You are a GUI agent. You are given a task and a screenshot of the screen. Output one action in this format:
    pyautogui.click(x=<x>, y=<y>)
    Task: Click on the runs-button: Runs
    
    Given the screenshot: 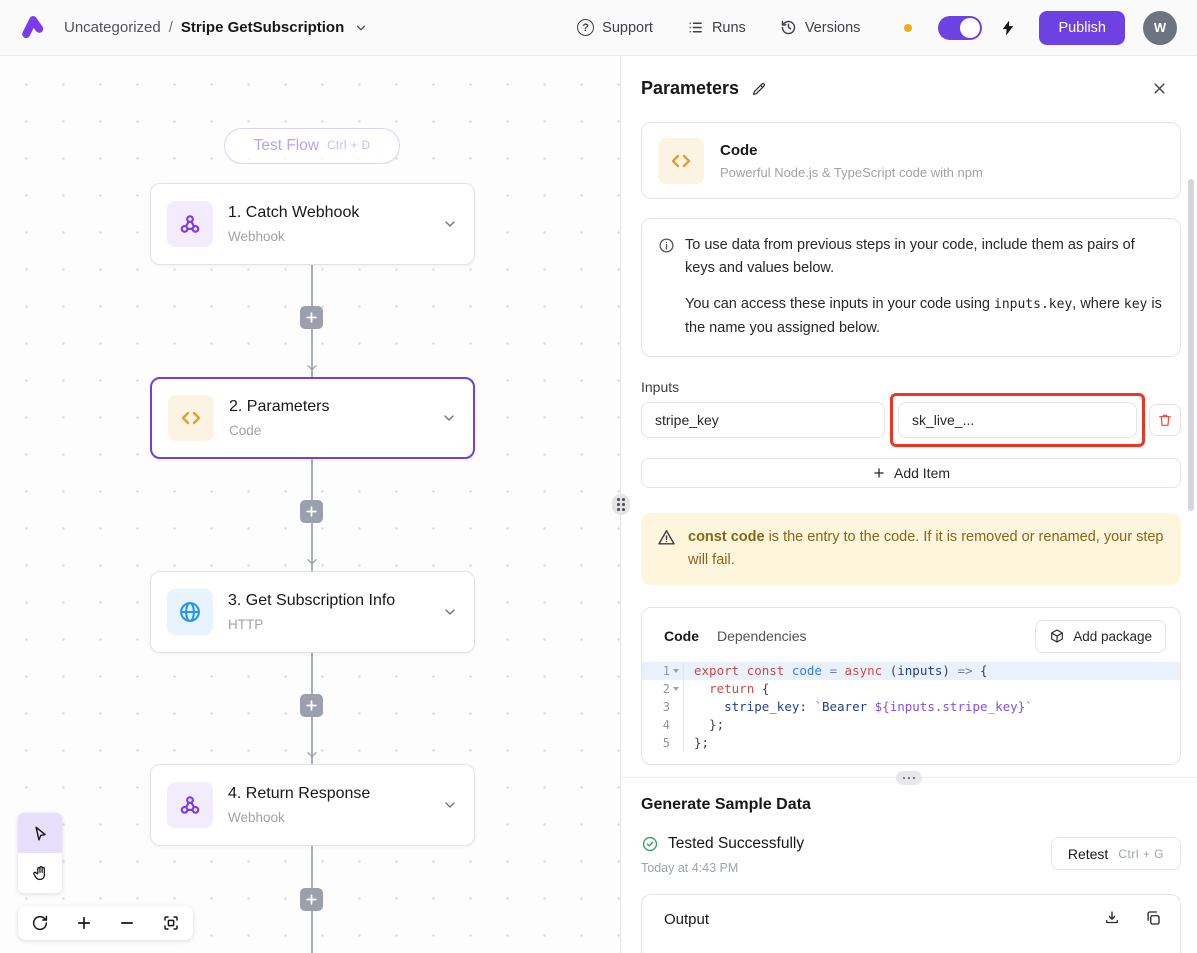 What is the action you would take?
    pyautogui.click(x=716, y=27)
    